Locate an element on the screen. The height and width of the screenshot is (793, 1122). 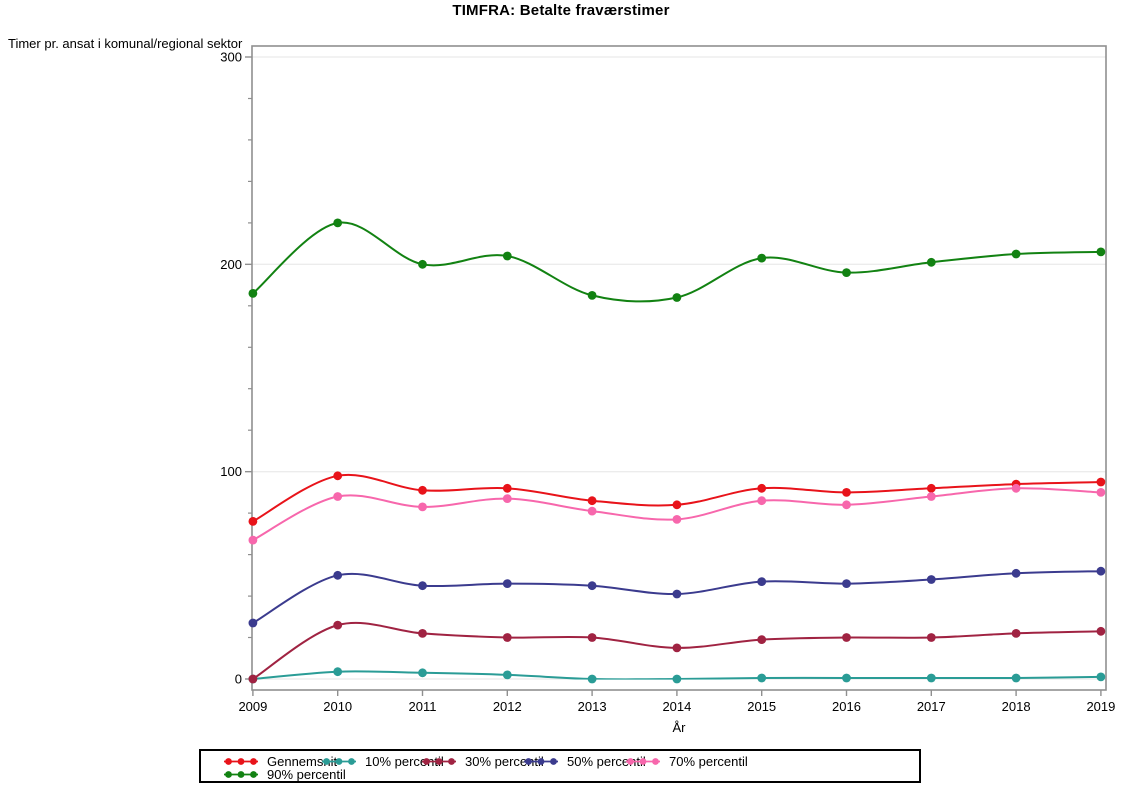
legend-label: 30% percentil is located at coordinates (504, 761).